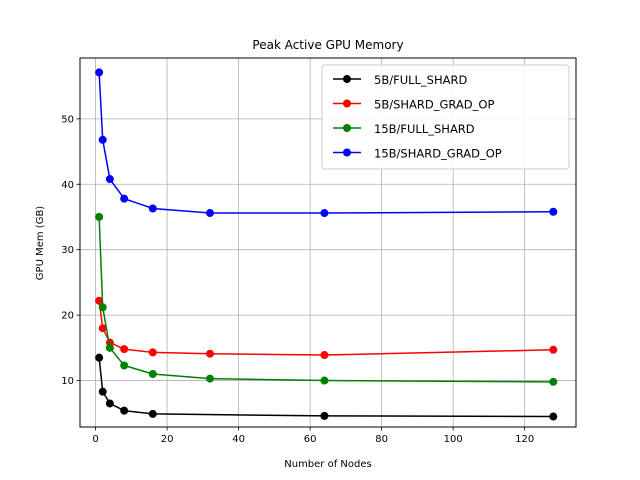 Image resolution: width=640 pixels, height=480 pixels. I want to click on x-axis-label: Number of Nodes, so click(327, 464).